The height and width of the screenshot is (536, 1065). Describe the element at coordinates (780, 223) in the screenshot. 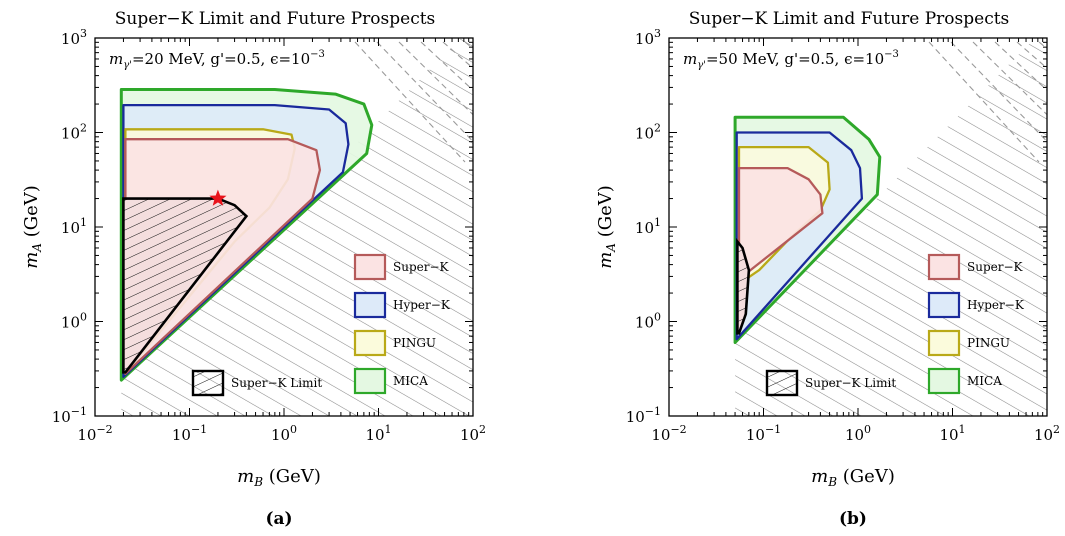

I see `region-superk` at that location.